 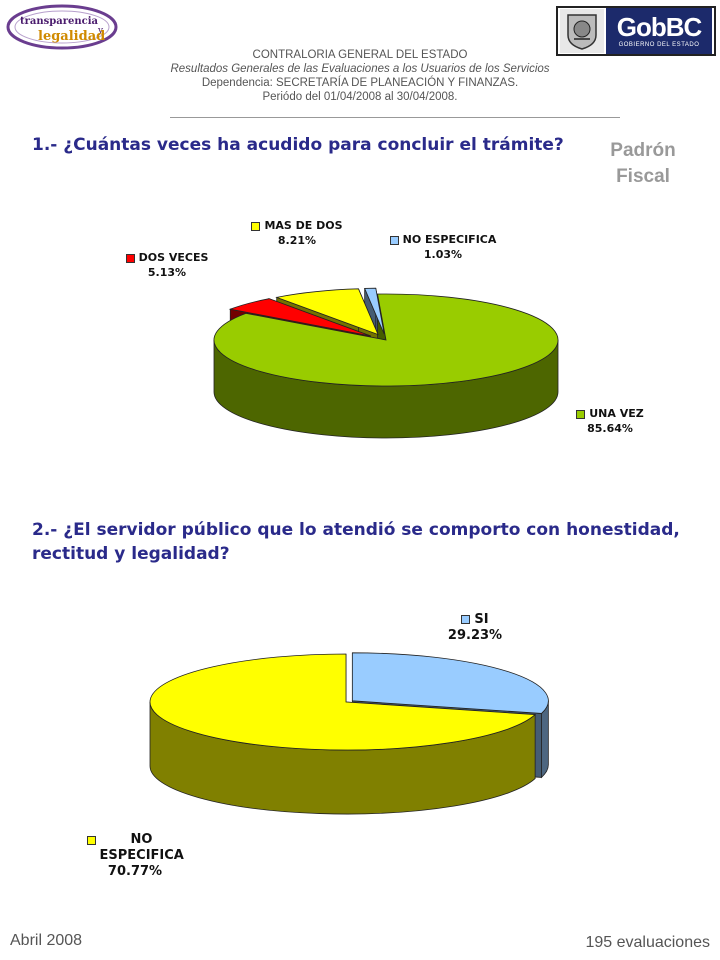 I want to click on label-text: DOS VECES, so click(x=173, y=257).